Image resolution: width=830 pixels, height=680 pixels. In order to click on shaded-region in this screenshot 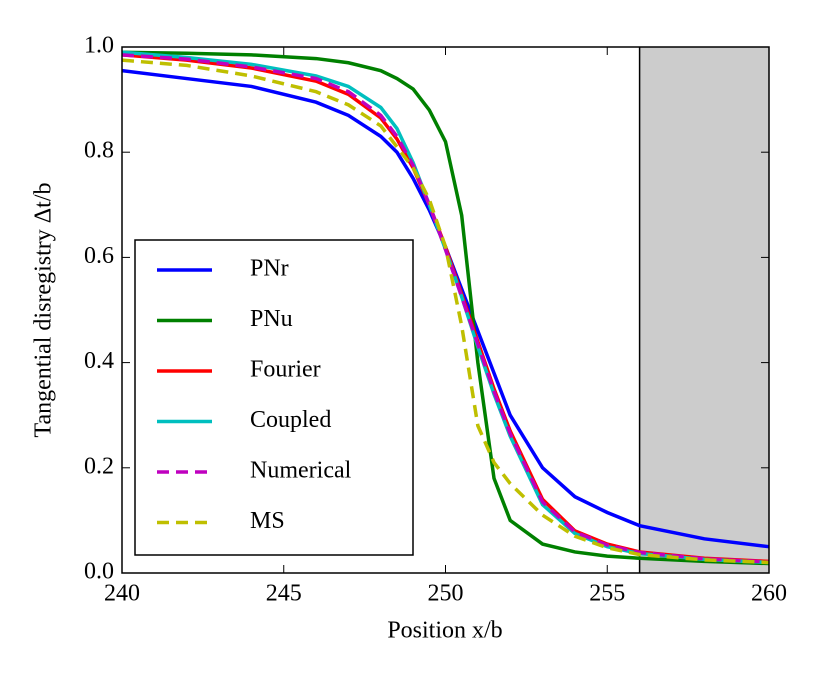, I will do `click(704, 310)`.